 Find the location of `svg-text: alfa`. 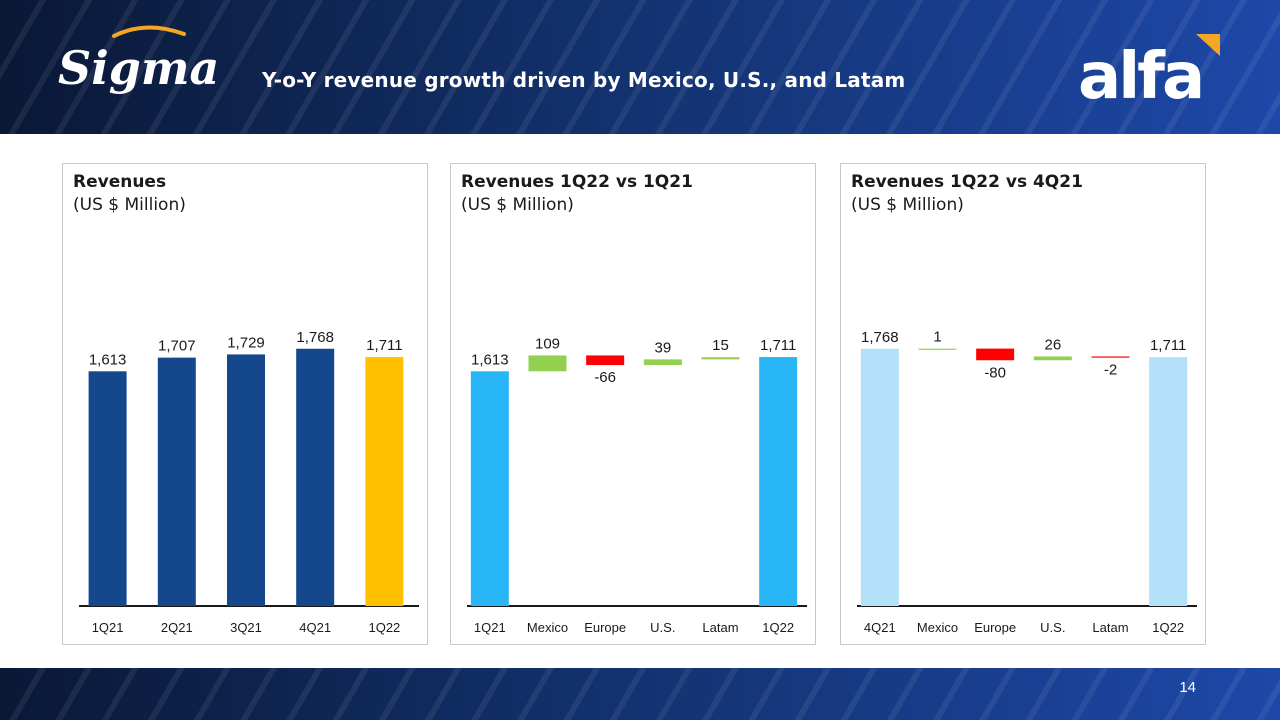

svg-text: alfa is located at coordinates (1140, 75).